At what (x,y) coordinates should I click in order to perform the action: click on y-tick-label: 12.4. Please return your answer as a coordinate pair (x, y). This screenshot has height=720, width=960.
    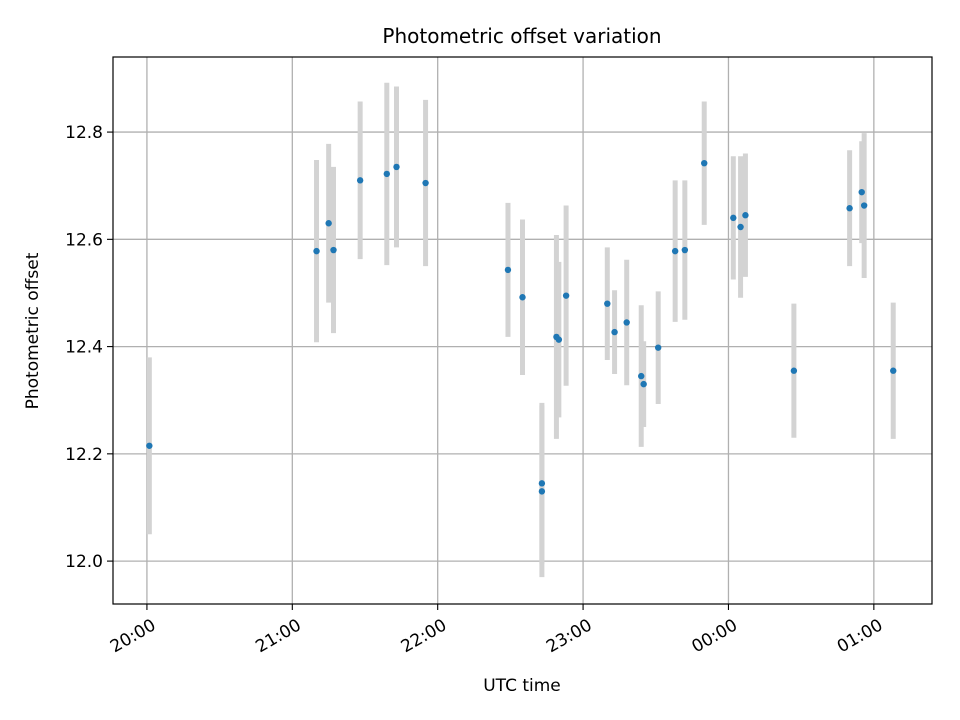
    Looking at the image, I should click on (84, 348).